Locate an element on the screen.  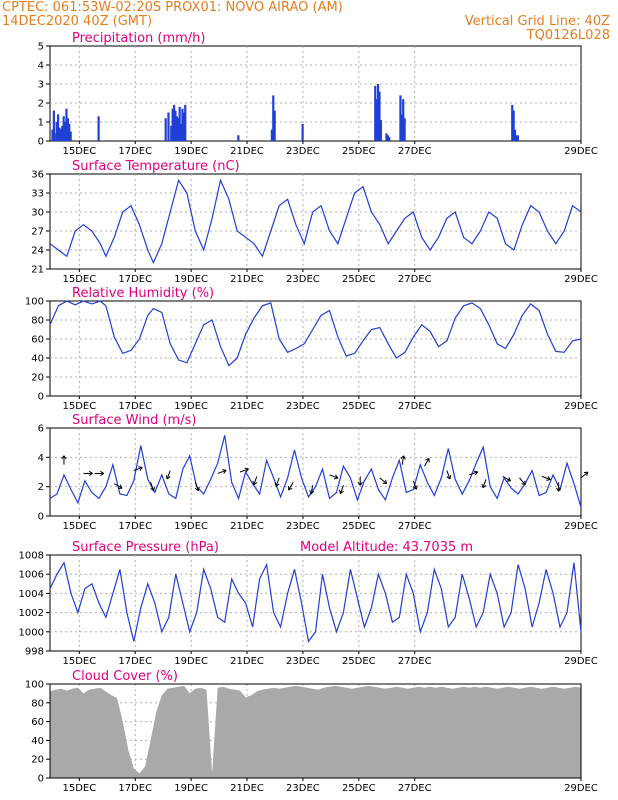
y-tick-label: 1006 is located at coordinates (31, 575).